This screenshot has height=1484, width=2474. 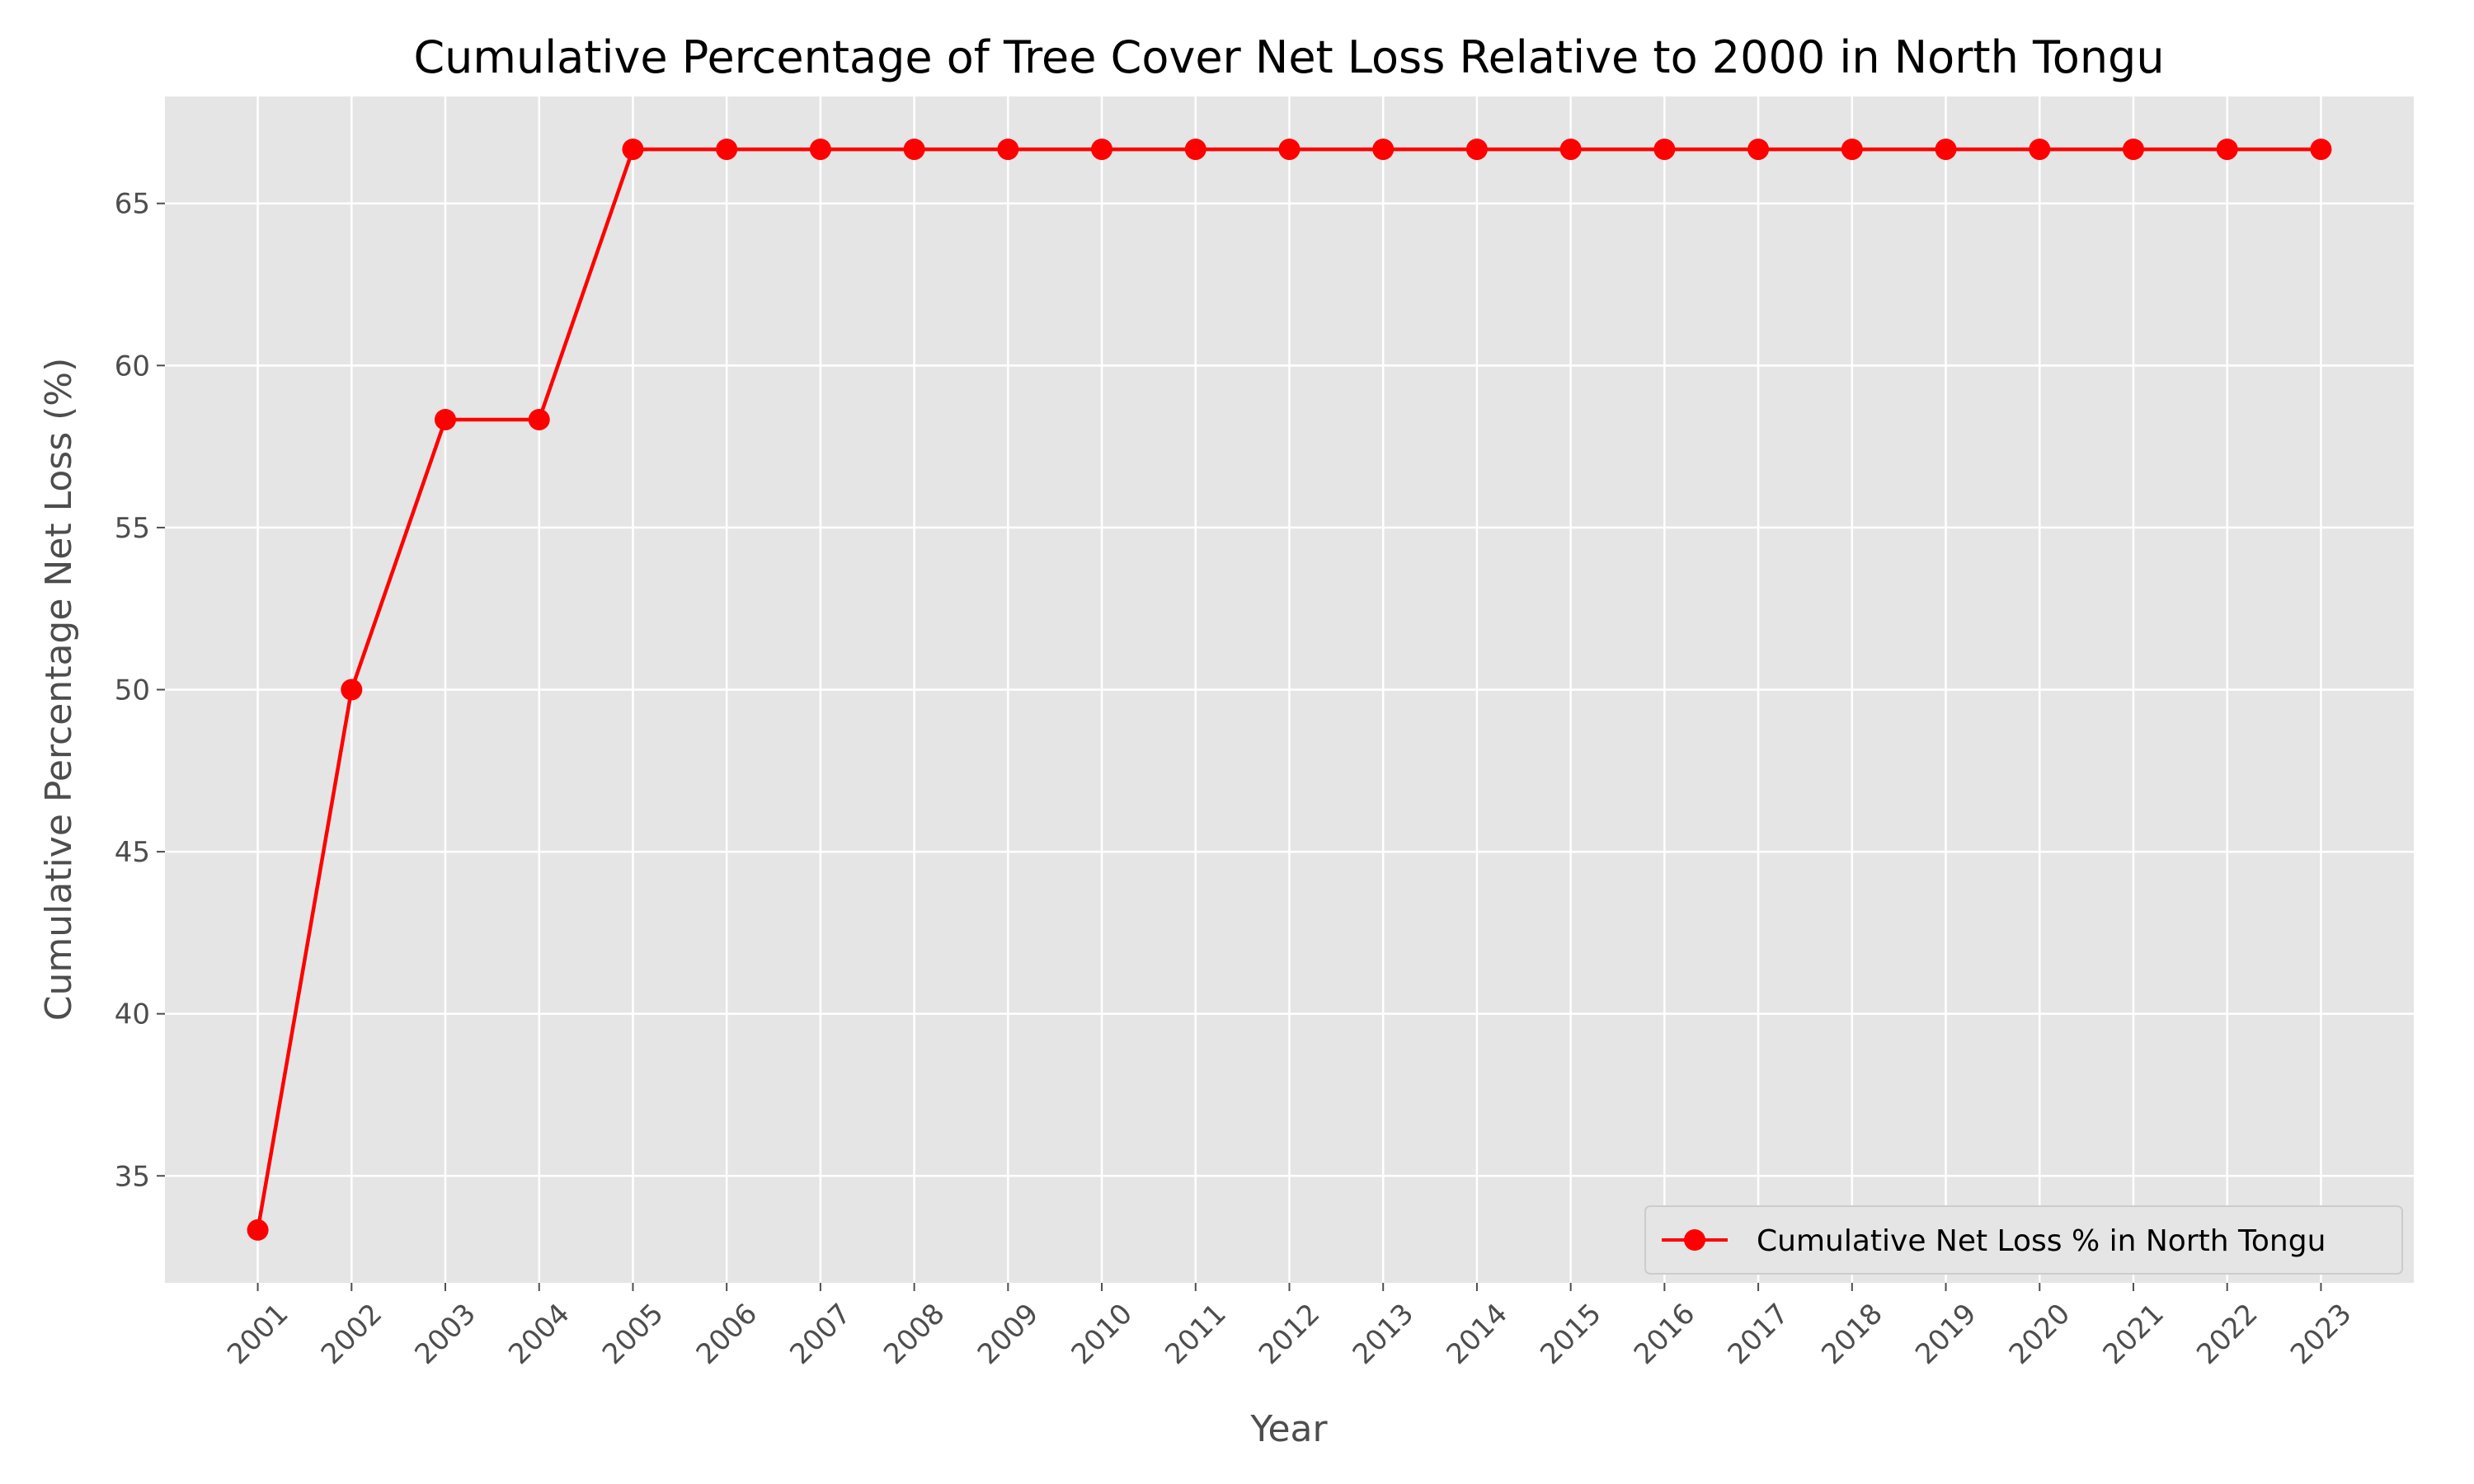 What do you see at coordinates (132, 528) in the screenshot?
I see `y-tick-label: 55` at bounding box center [132, 528].